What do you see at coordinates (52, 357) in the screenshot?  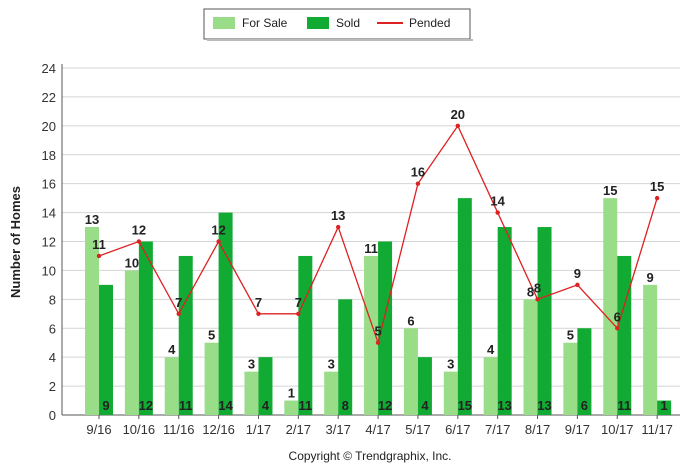 I see `y-tick-label: 4` at bounding box center [52, 357].